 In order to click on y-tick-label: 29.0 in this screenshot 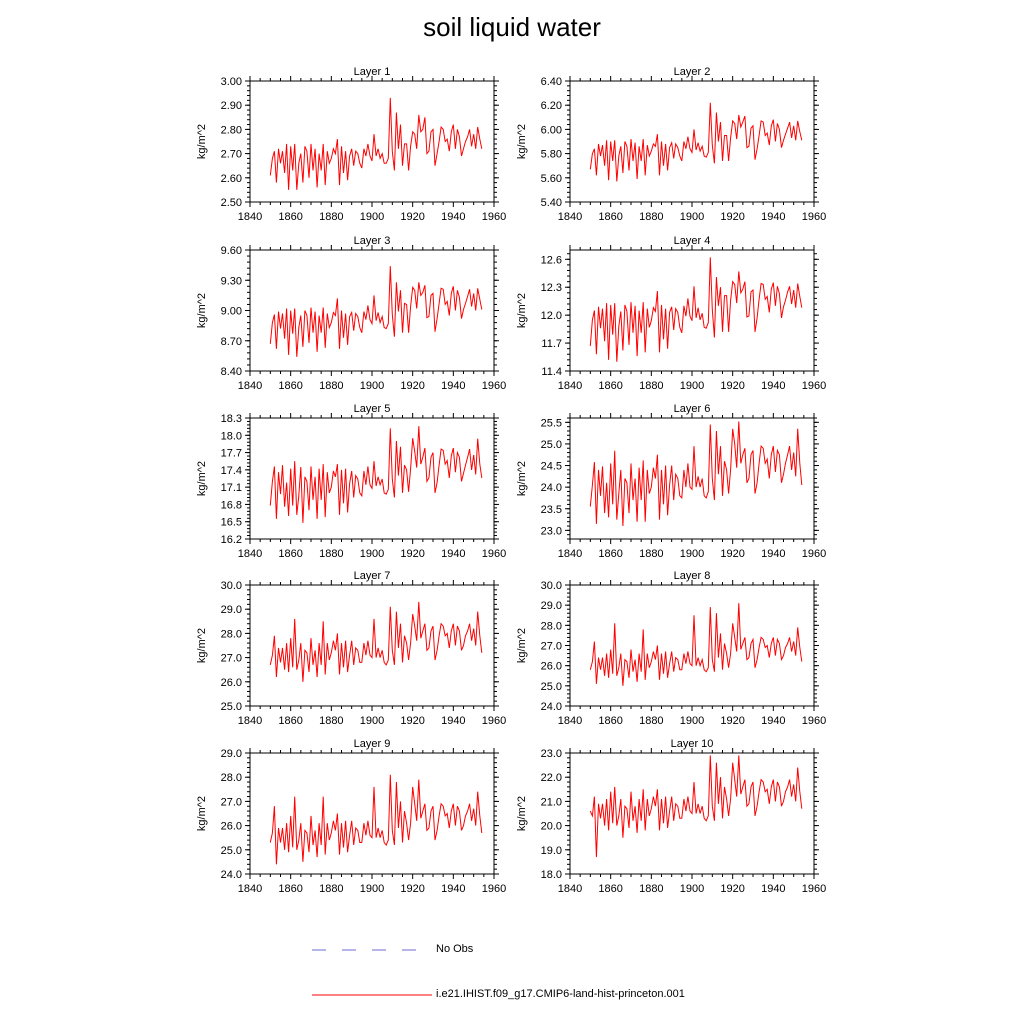, I will do `click(551, 606)`.